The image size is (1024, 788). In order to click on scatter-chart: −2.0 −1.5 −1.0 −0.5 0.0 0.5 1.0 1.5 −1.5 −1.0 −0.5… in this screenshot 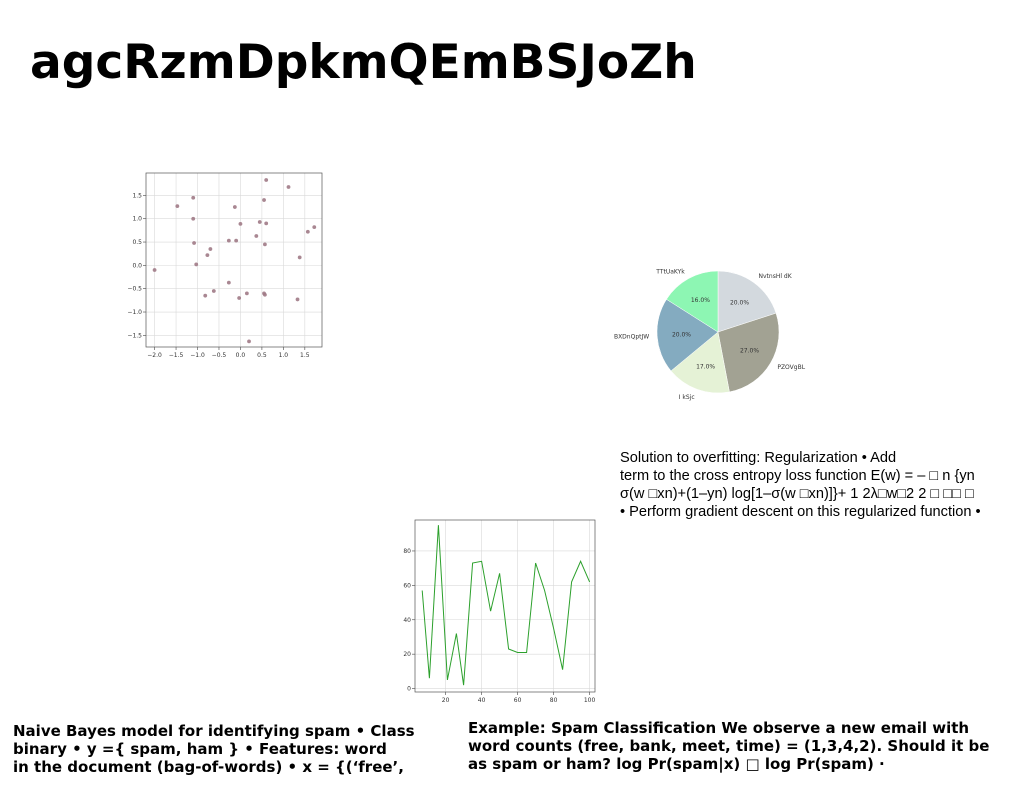, I will do `click(225, 265)`.